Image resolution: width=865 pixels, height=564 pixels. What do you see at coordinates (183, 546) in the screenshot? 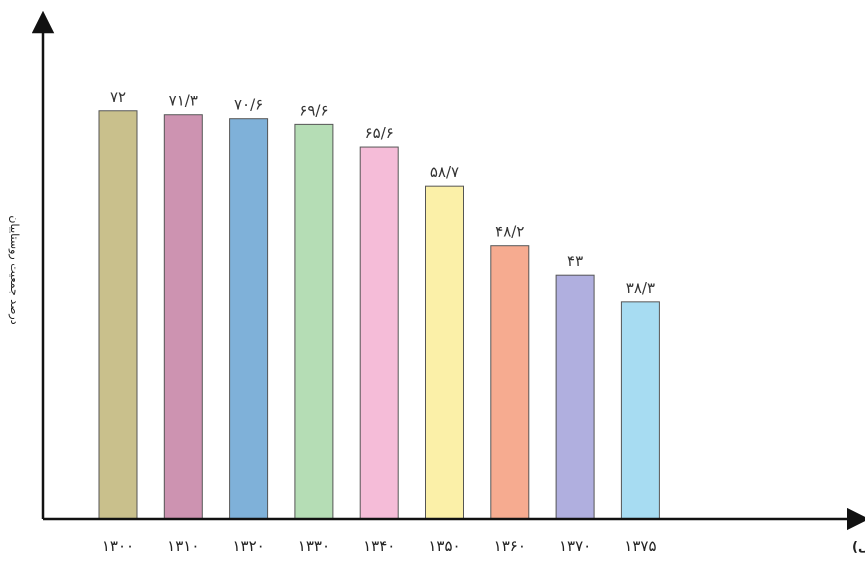
I see `x-tick-label-1: ۱۳۱۰` at bounding box center [183, 546].